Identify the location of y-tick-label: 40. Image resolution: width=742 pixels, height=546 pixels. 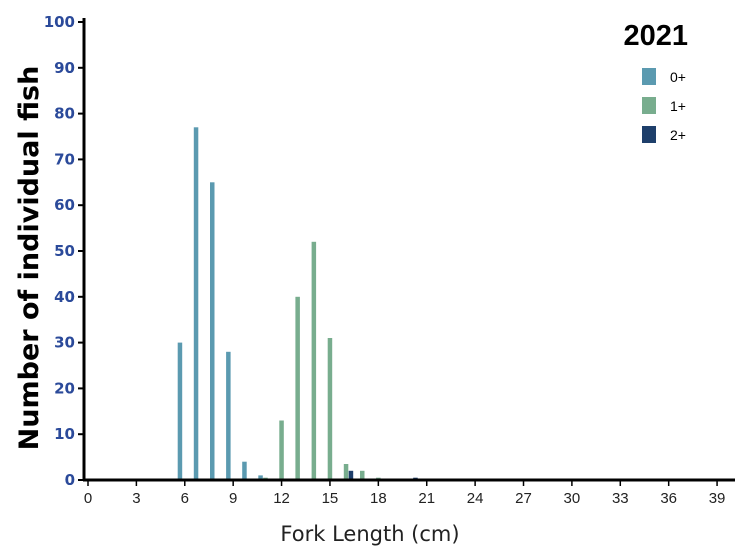
(64, 297).